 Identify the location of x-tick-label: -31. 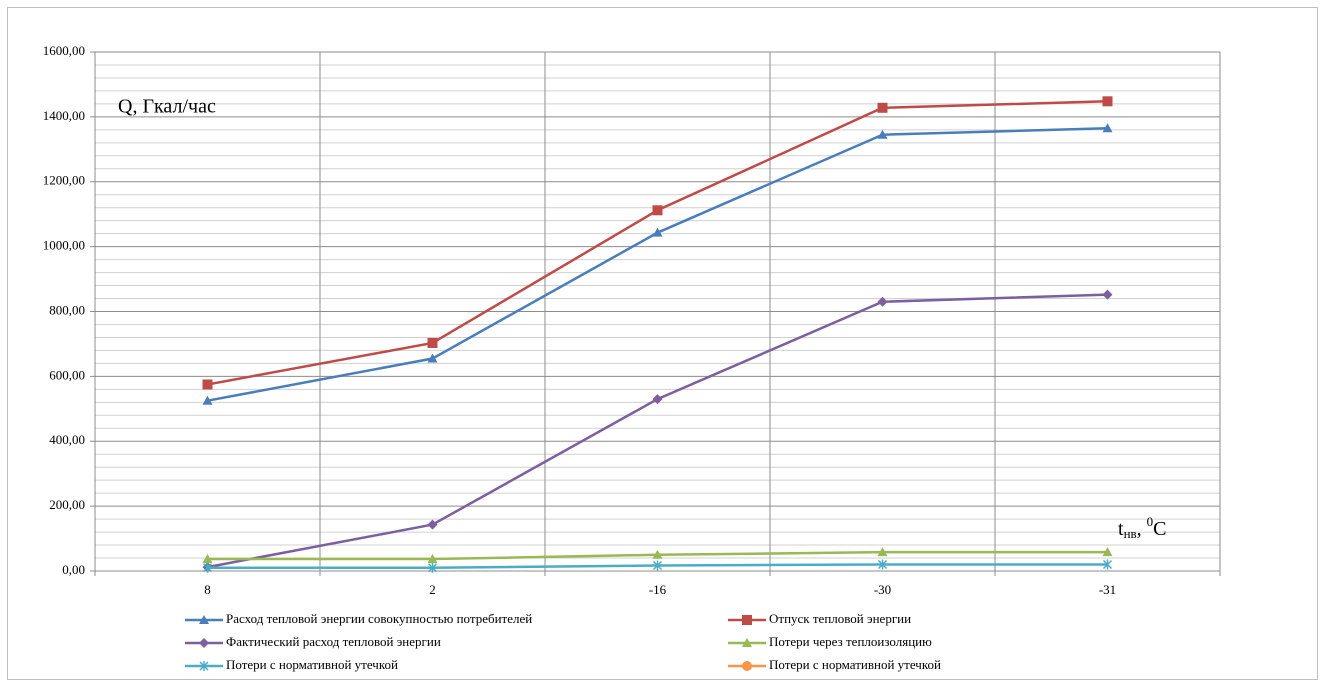
(1107, 589).